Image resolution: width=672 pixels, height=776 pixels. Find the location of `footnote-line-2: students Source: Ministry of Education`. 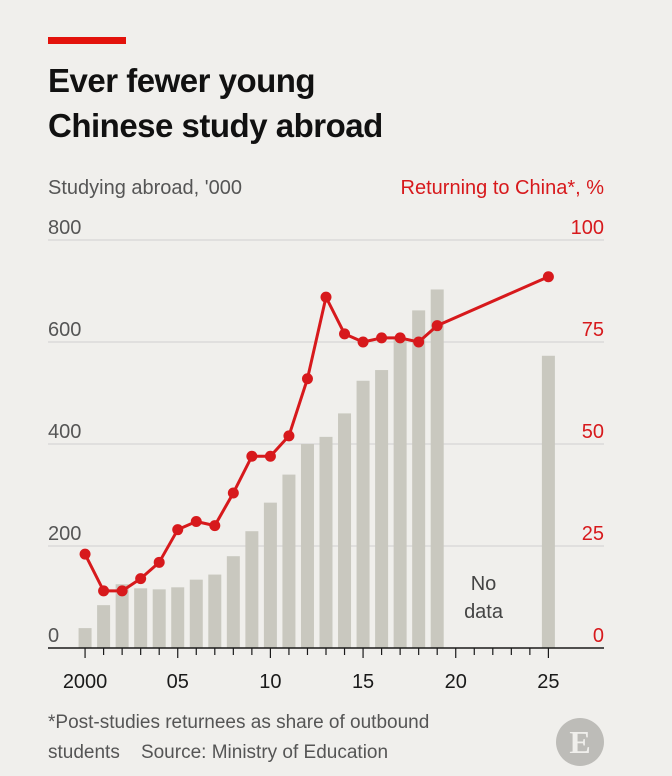

footnote-line-2: students Source: Ministry of Education is located at coordinates (218, 752).